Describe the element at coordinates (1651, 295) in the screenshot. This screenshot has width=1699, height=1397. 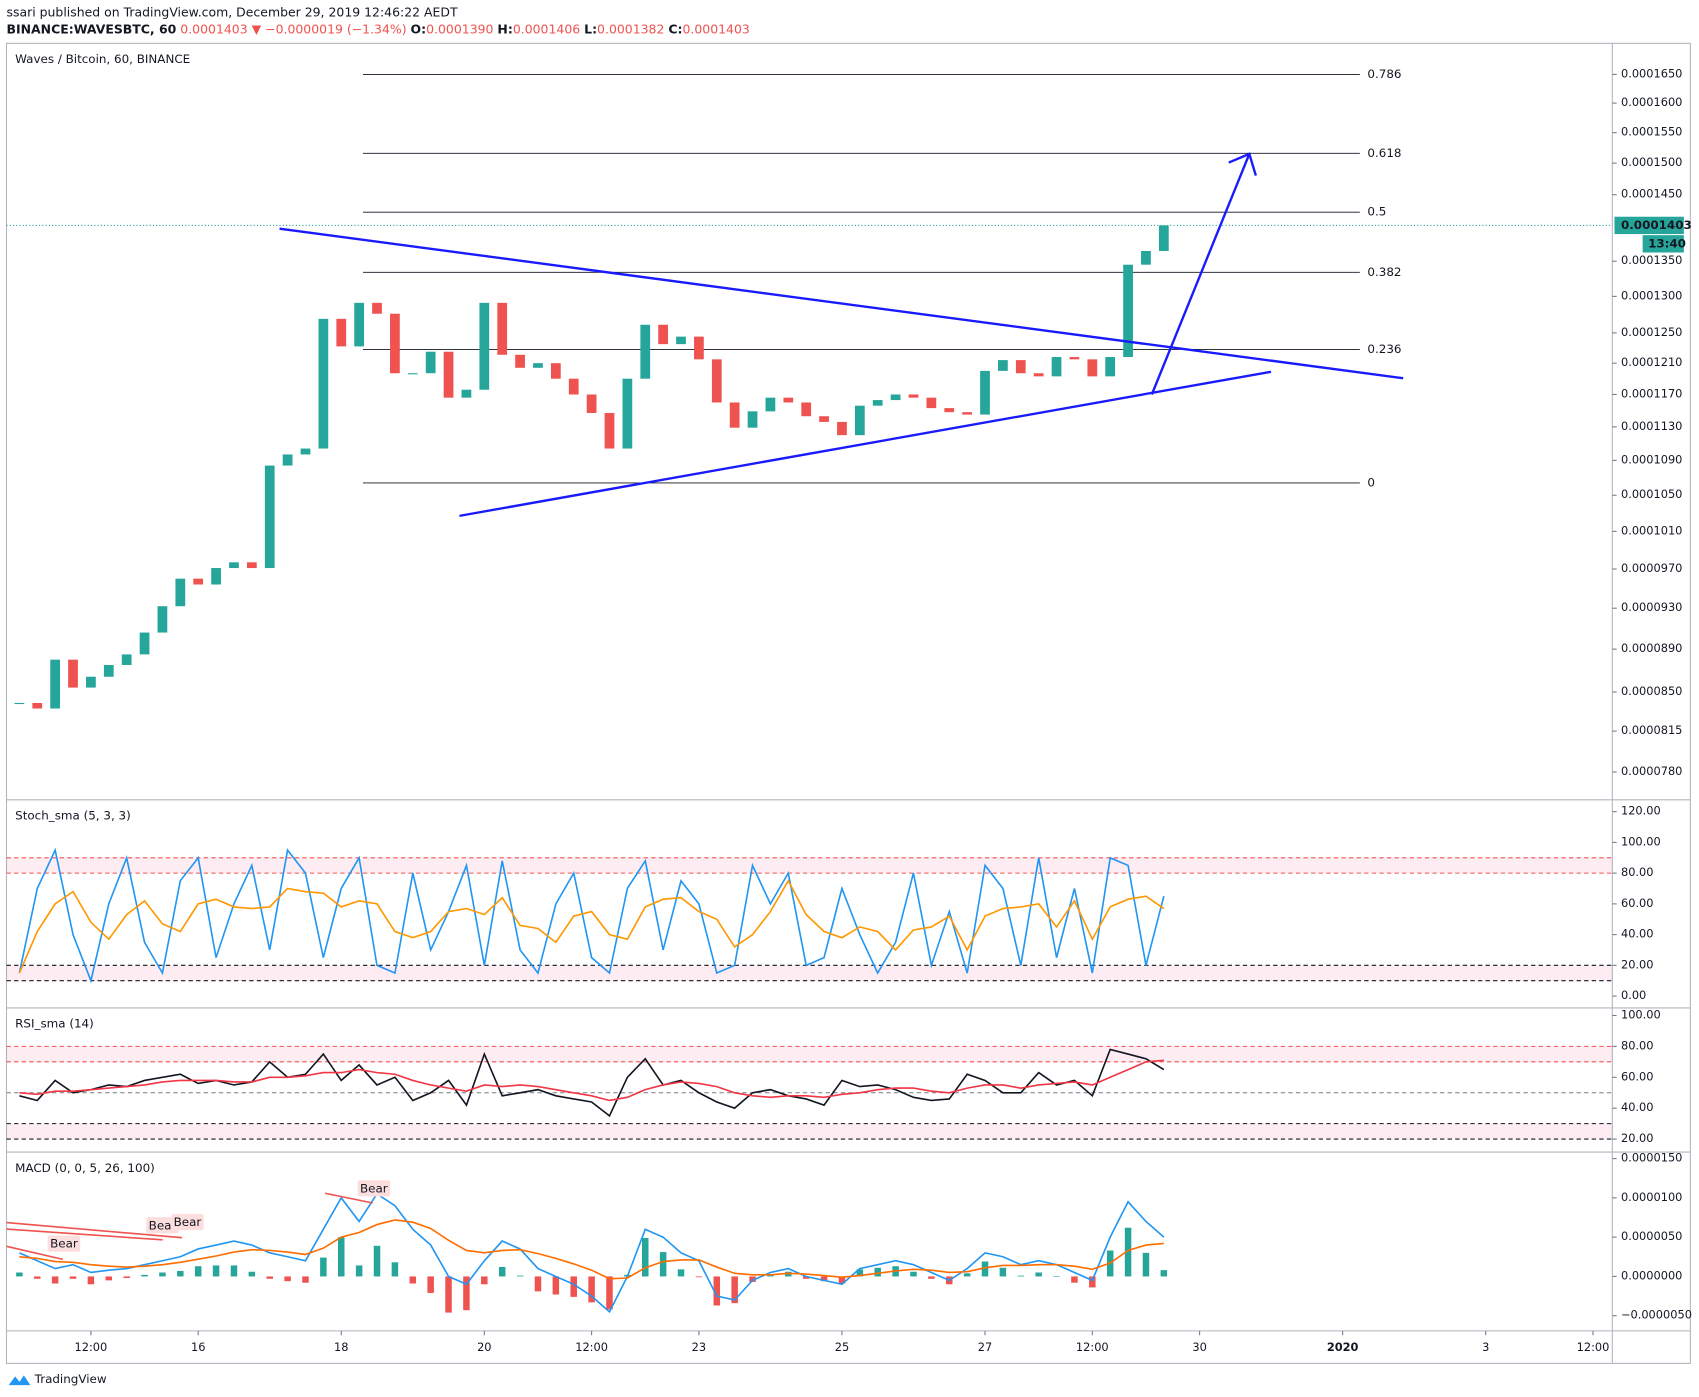
I see `y-tick-label: 0.0001300` at that location.